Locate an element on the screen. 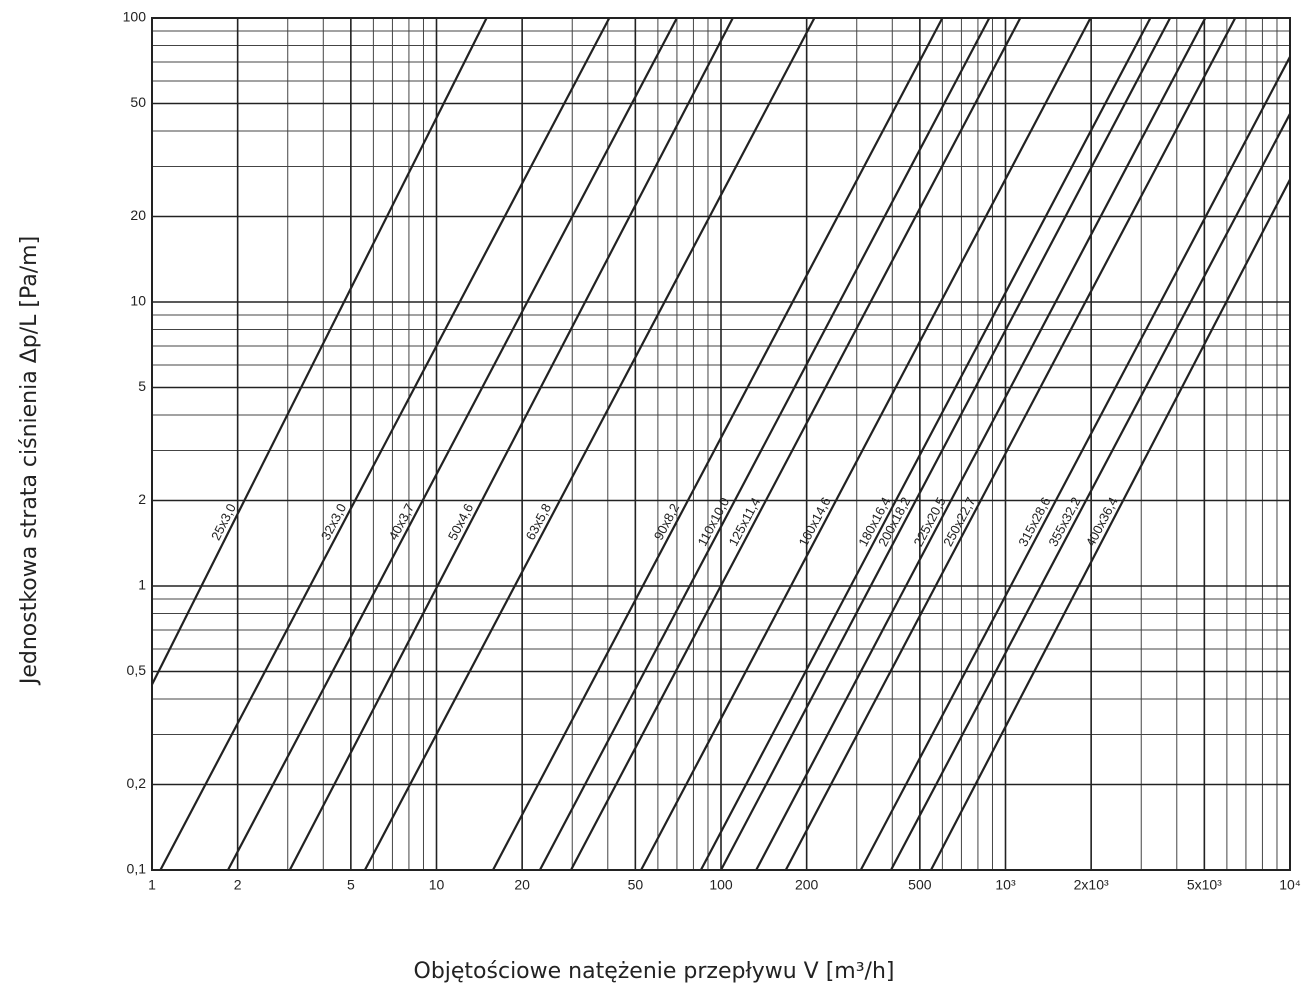  x-tick-label: 10³ is located at coordinates (1005, 885).